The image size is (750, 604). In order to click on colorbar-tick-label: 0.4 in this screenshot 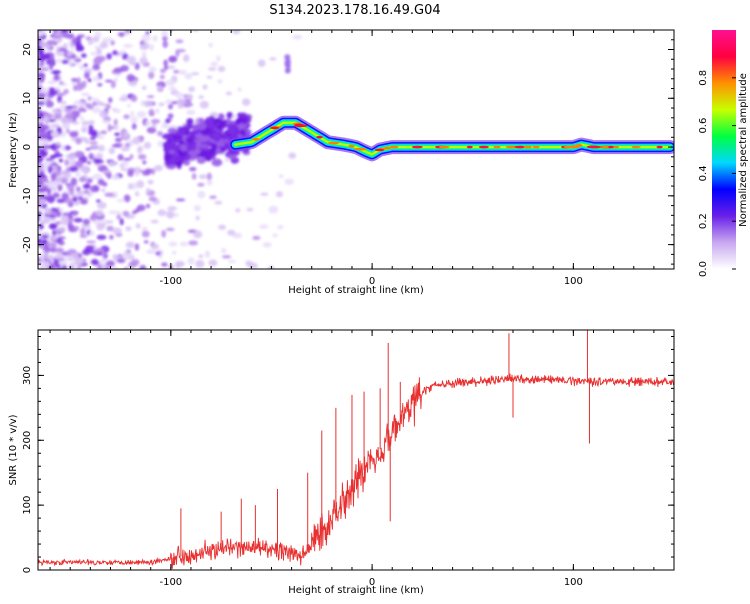, I will do `click(703, 173)`.